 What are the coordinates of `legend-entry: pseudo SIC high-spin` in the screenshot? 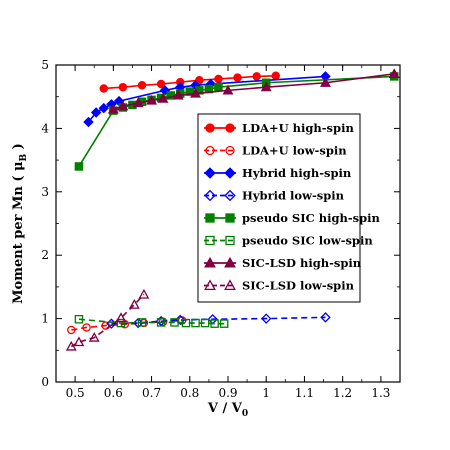 It's located at (292, 218).